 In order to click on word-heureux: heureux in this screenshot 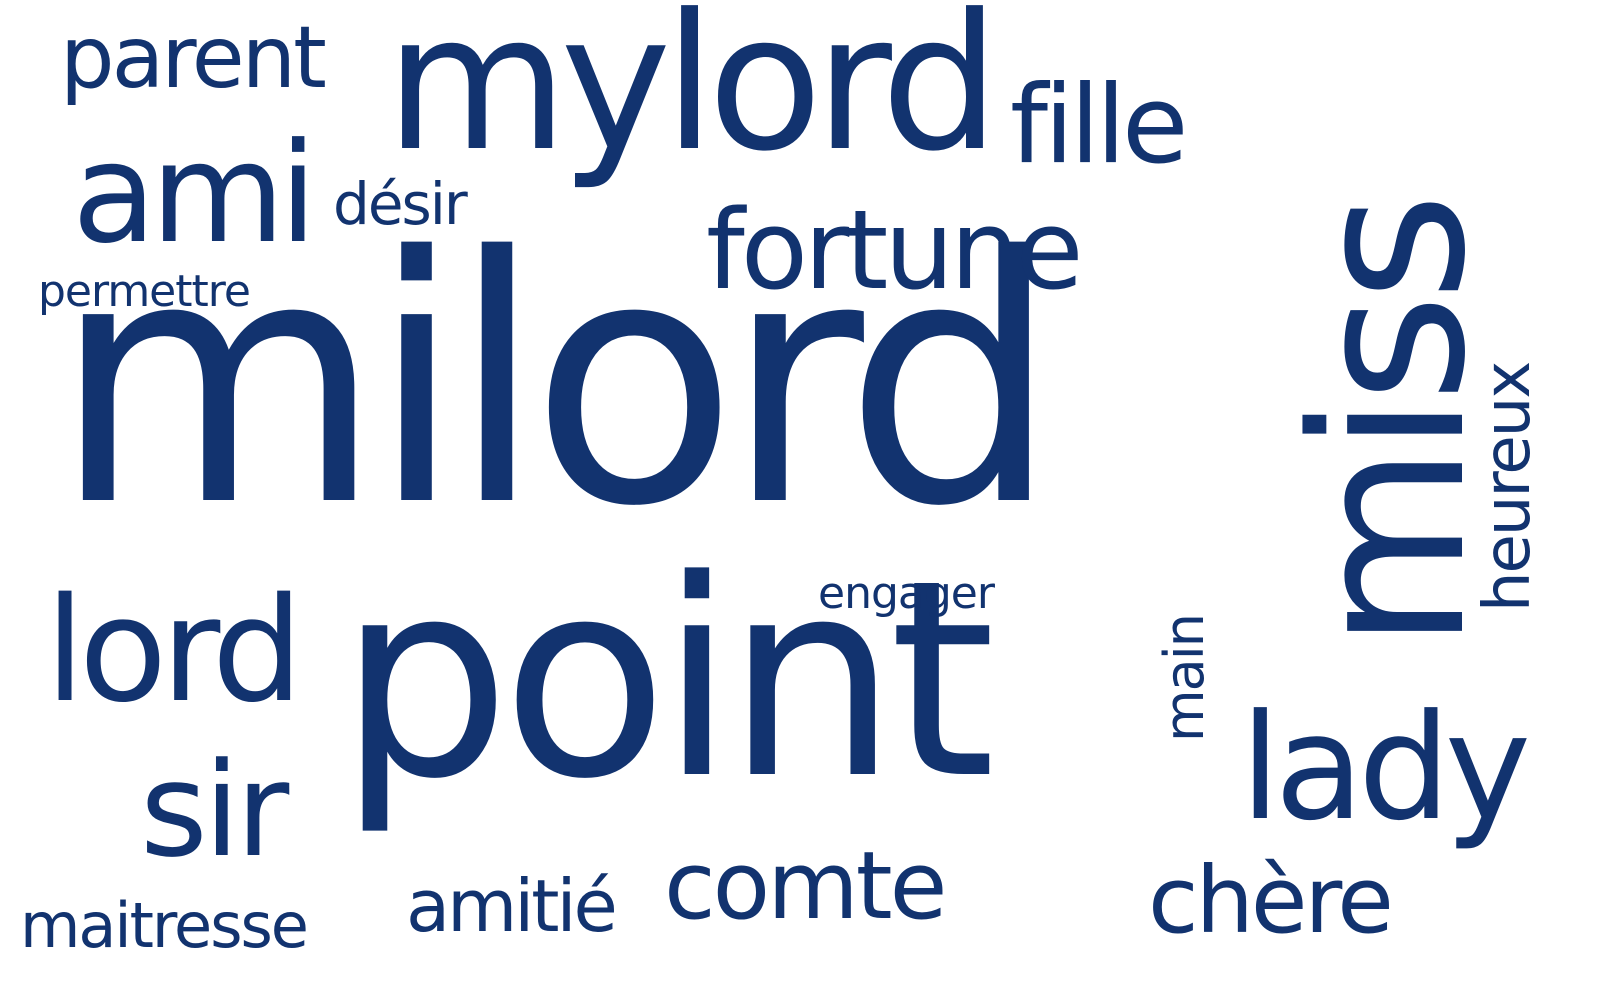, I will do `click(1508, 487)`.